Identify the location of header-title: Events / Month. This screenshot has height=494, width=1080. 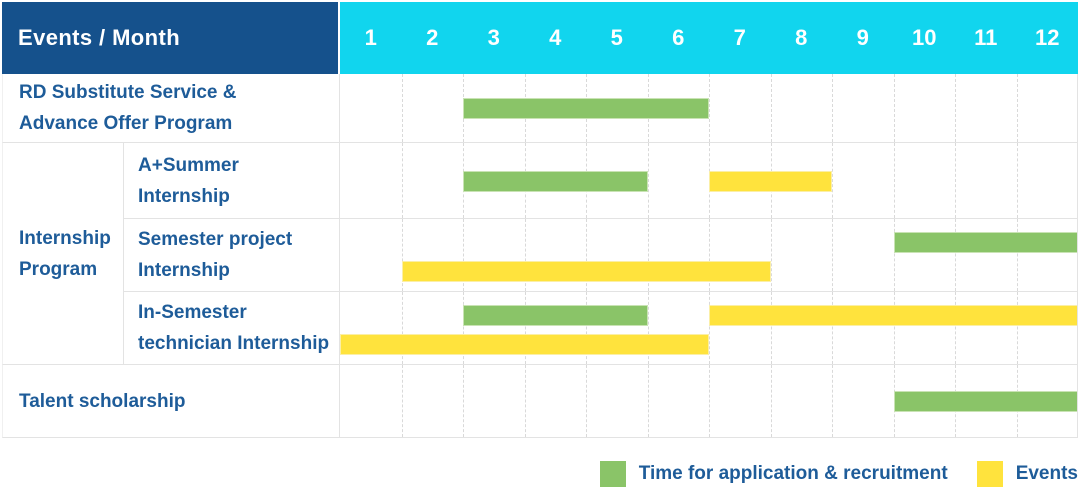
(171, 38).